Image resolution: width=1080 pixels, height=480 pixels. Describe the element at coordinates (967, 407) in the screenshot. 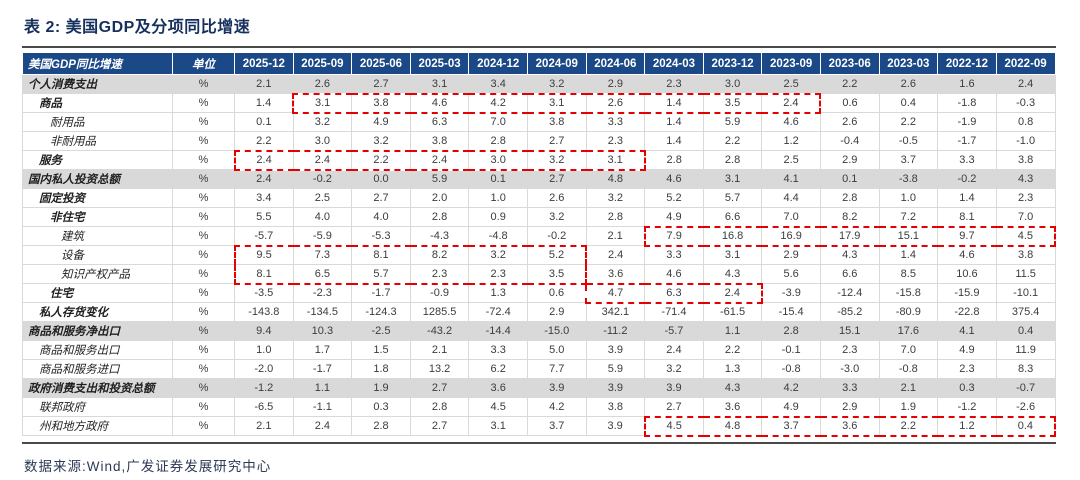

I see `value-cell: -1.2` at that location.